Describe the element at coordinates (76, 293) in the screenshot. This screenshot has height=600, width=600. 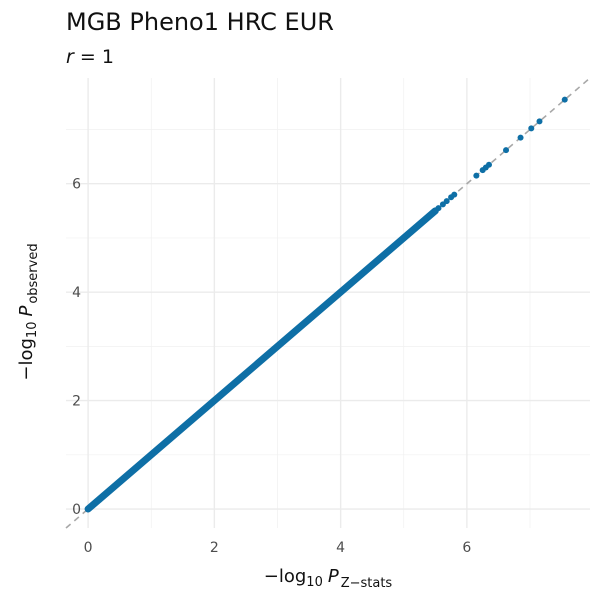
I see `y-tick-label: 4` at that location.